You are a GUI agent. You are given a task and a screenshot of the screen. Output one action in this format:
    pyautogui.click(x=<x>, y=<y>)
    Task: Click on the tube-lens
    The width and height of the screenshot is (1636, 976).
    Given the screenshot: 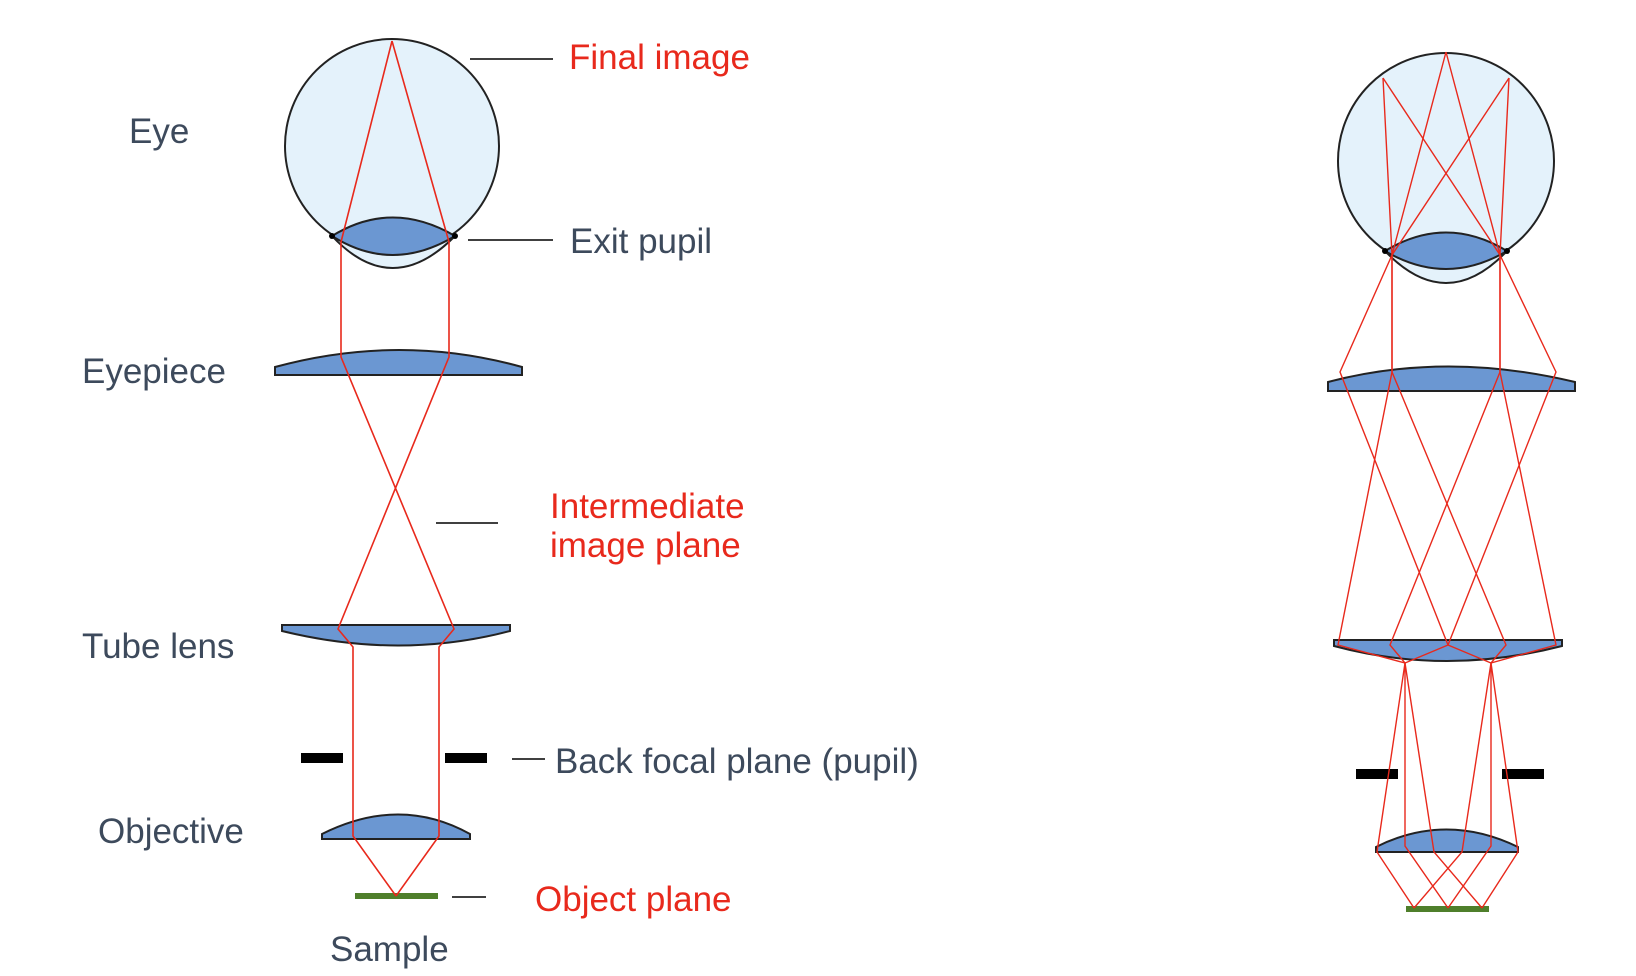 What is the action you would take?
    pyautogui.click(x=396, y=635)
    